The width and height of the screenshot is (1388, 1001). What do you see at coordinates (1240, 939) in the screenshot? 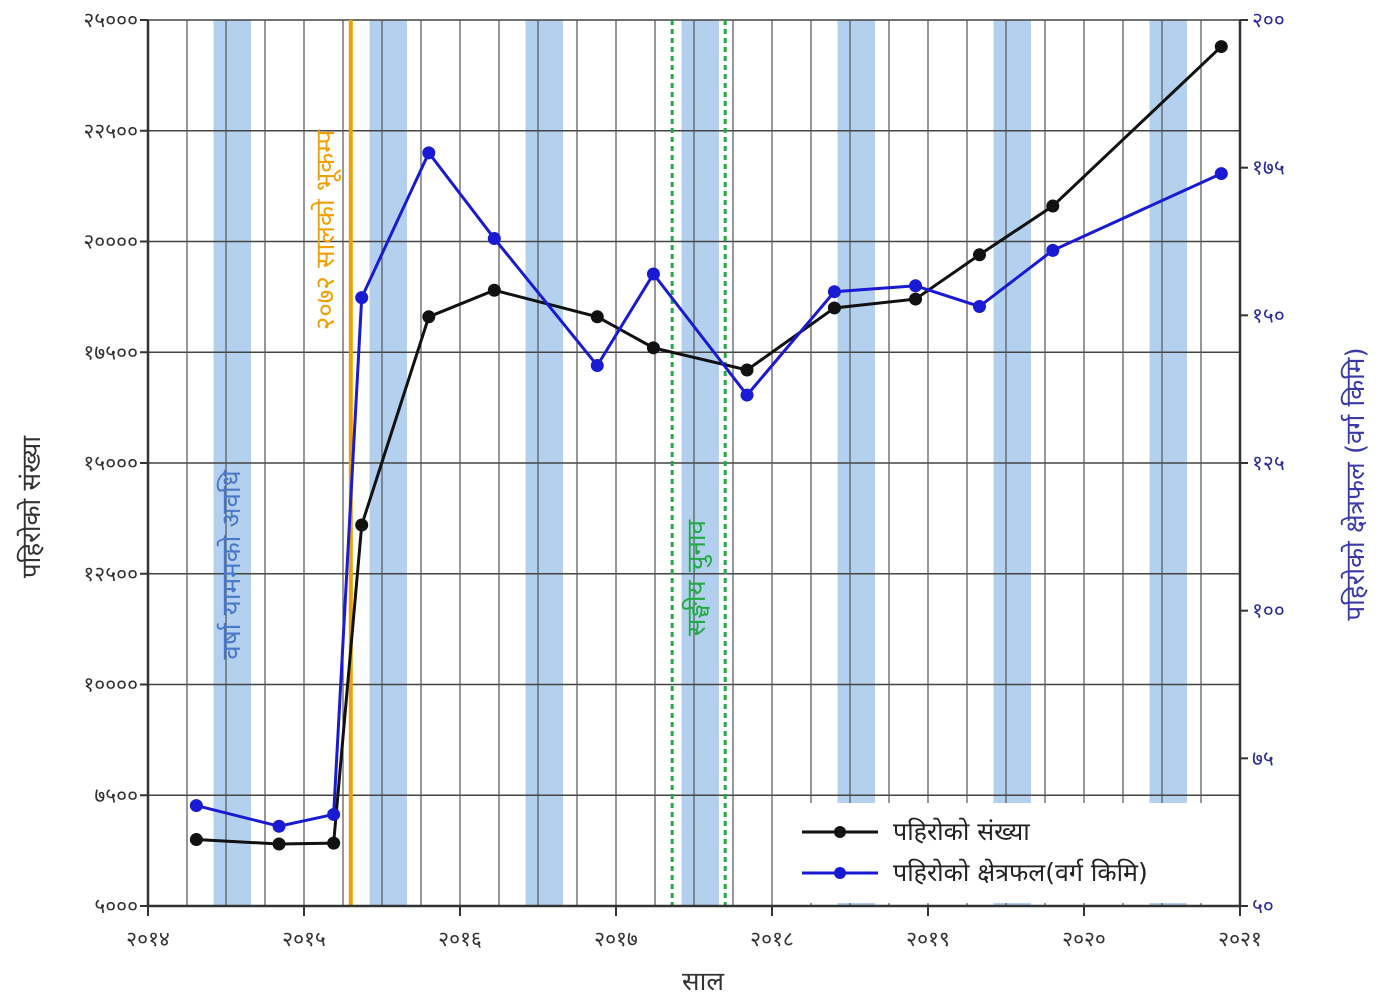
I see `x-tick-label-7: २०२१` at bounding box center [1240, 939].